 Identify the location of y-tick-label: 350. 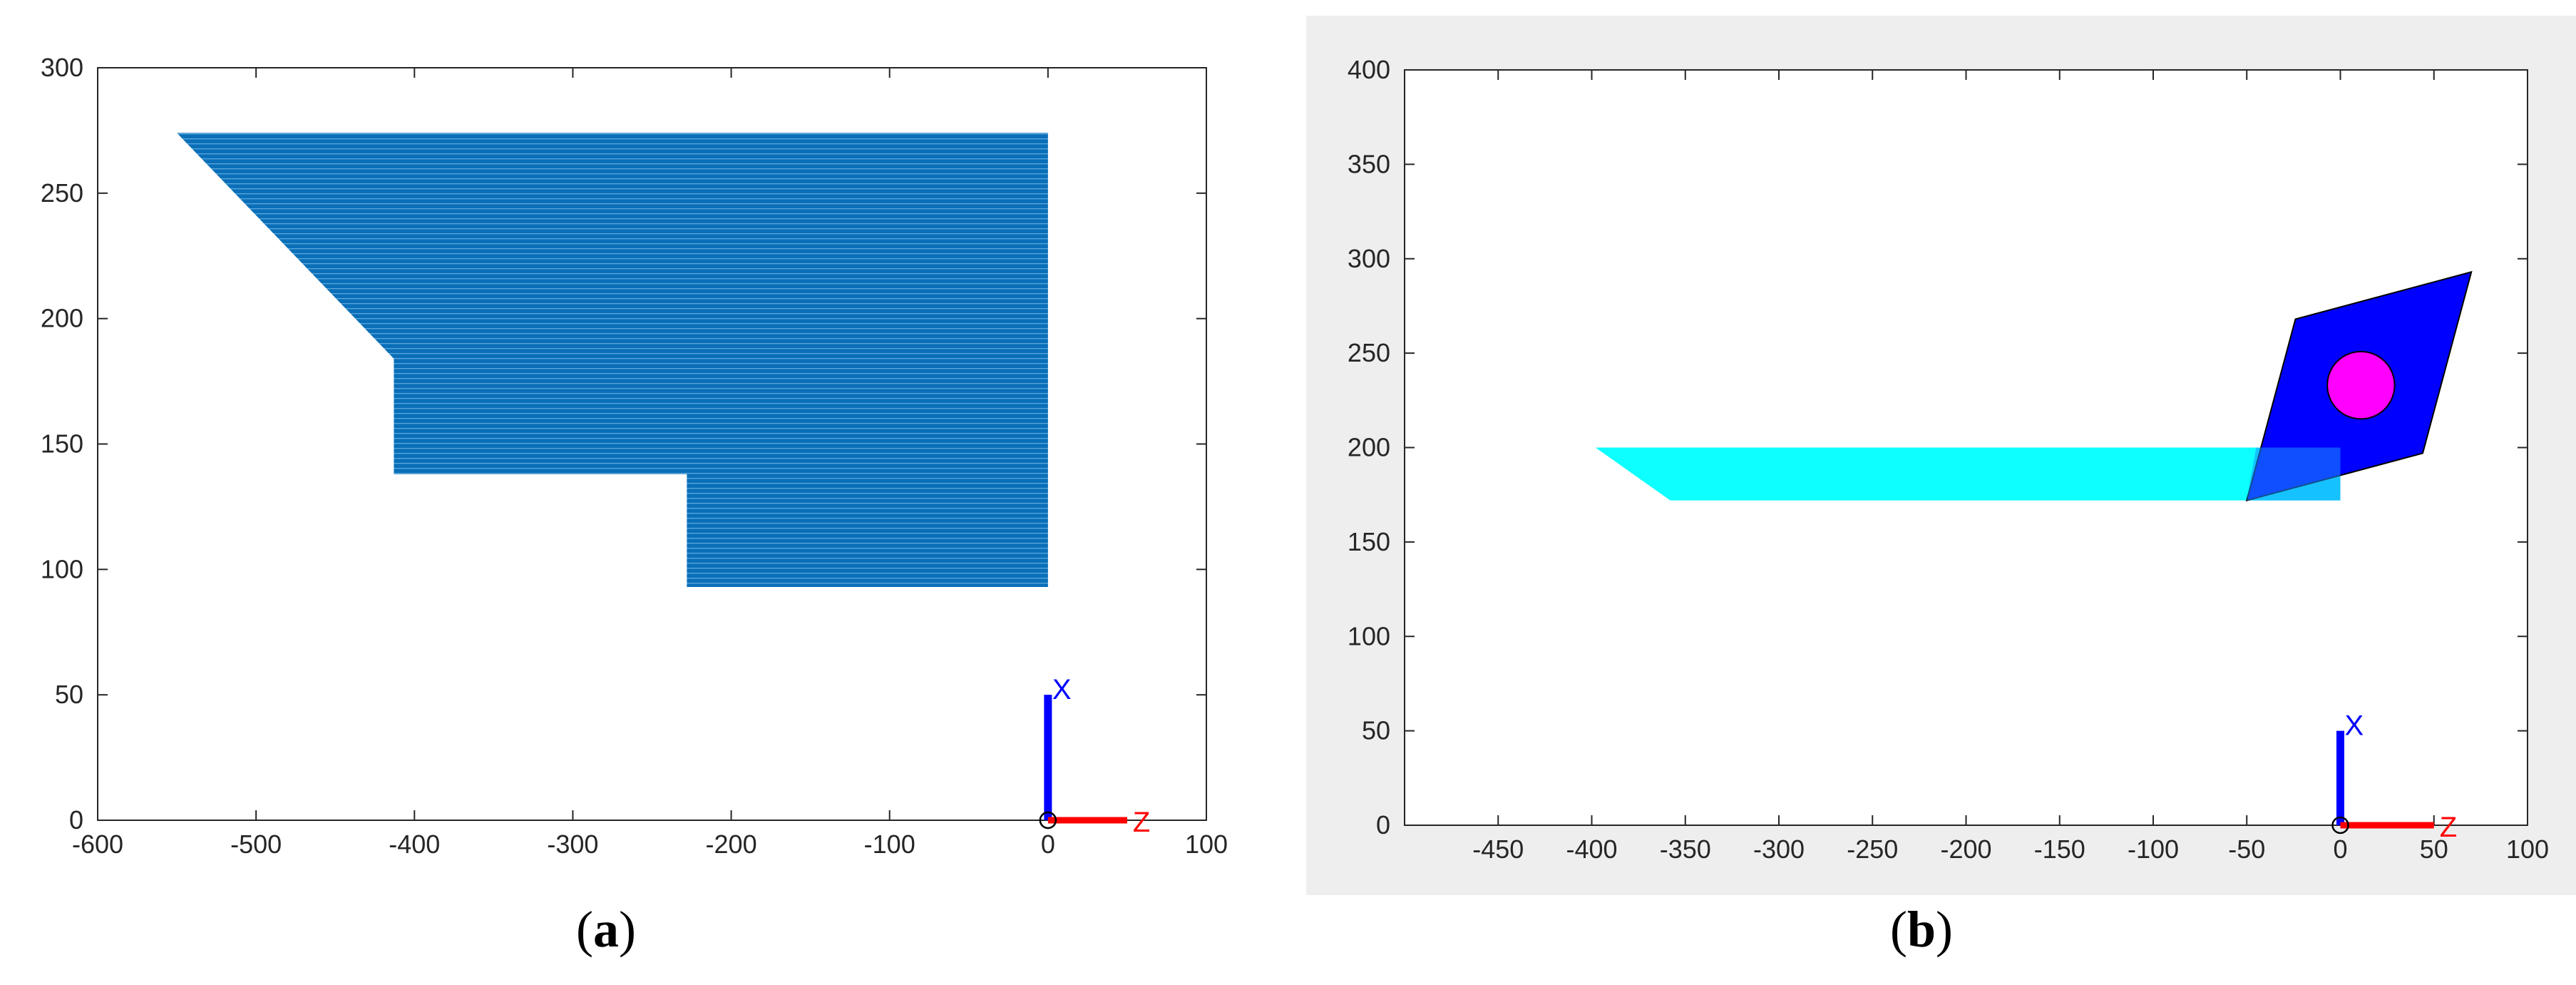
(1369, 163).